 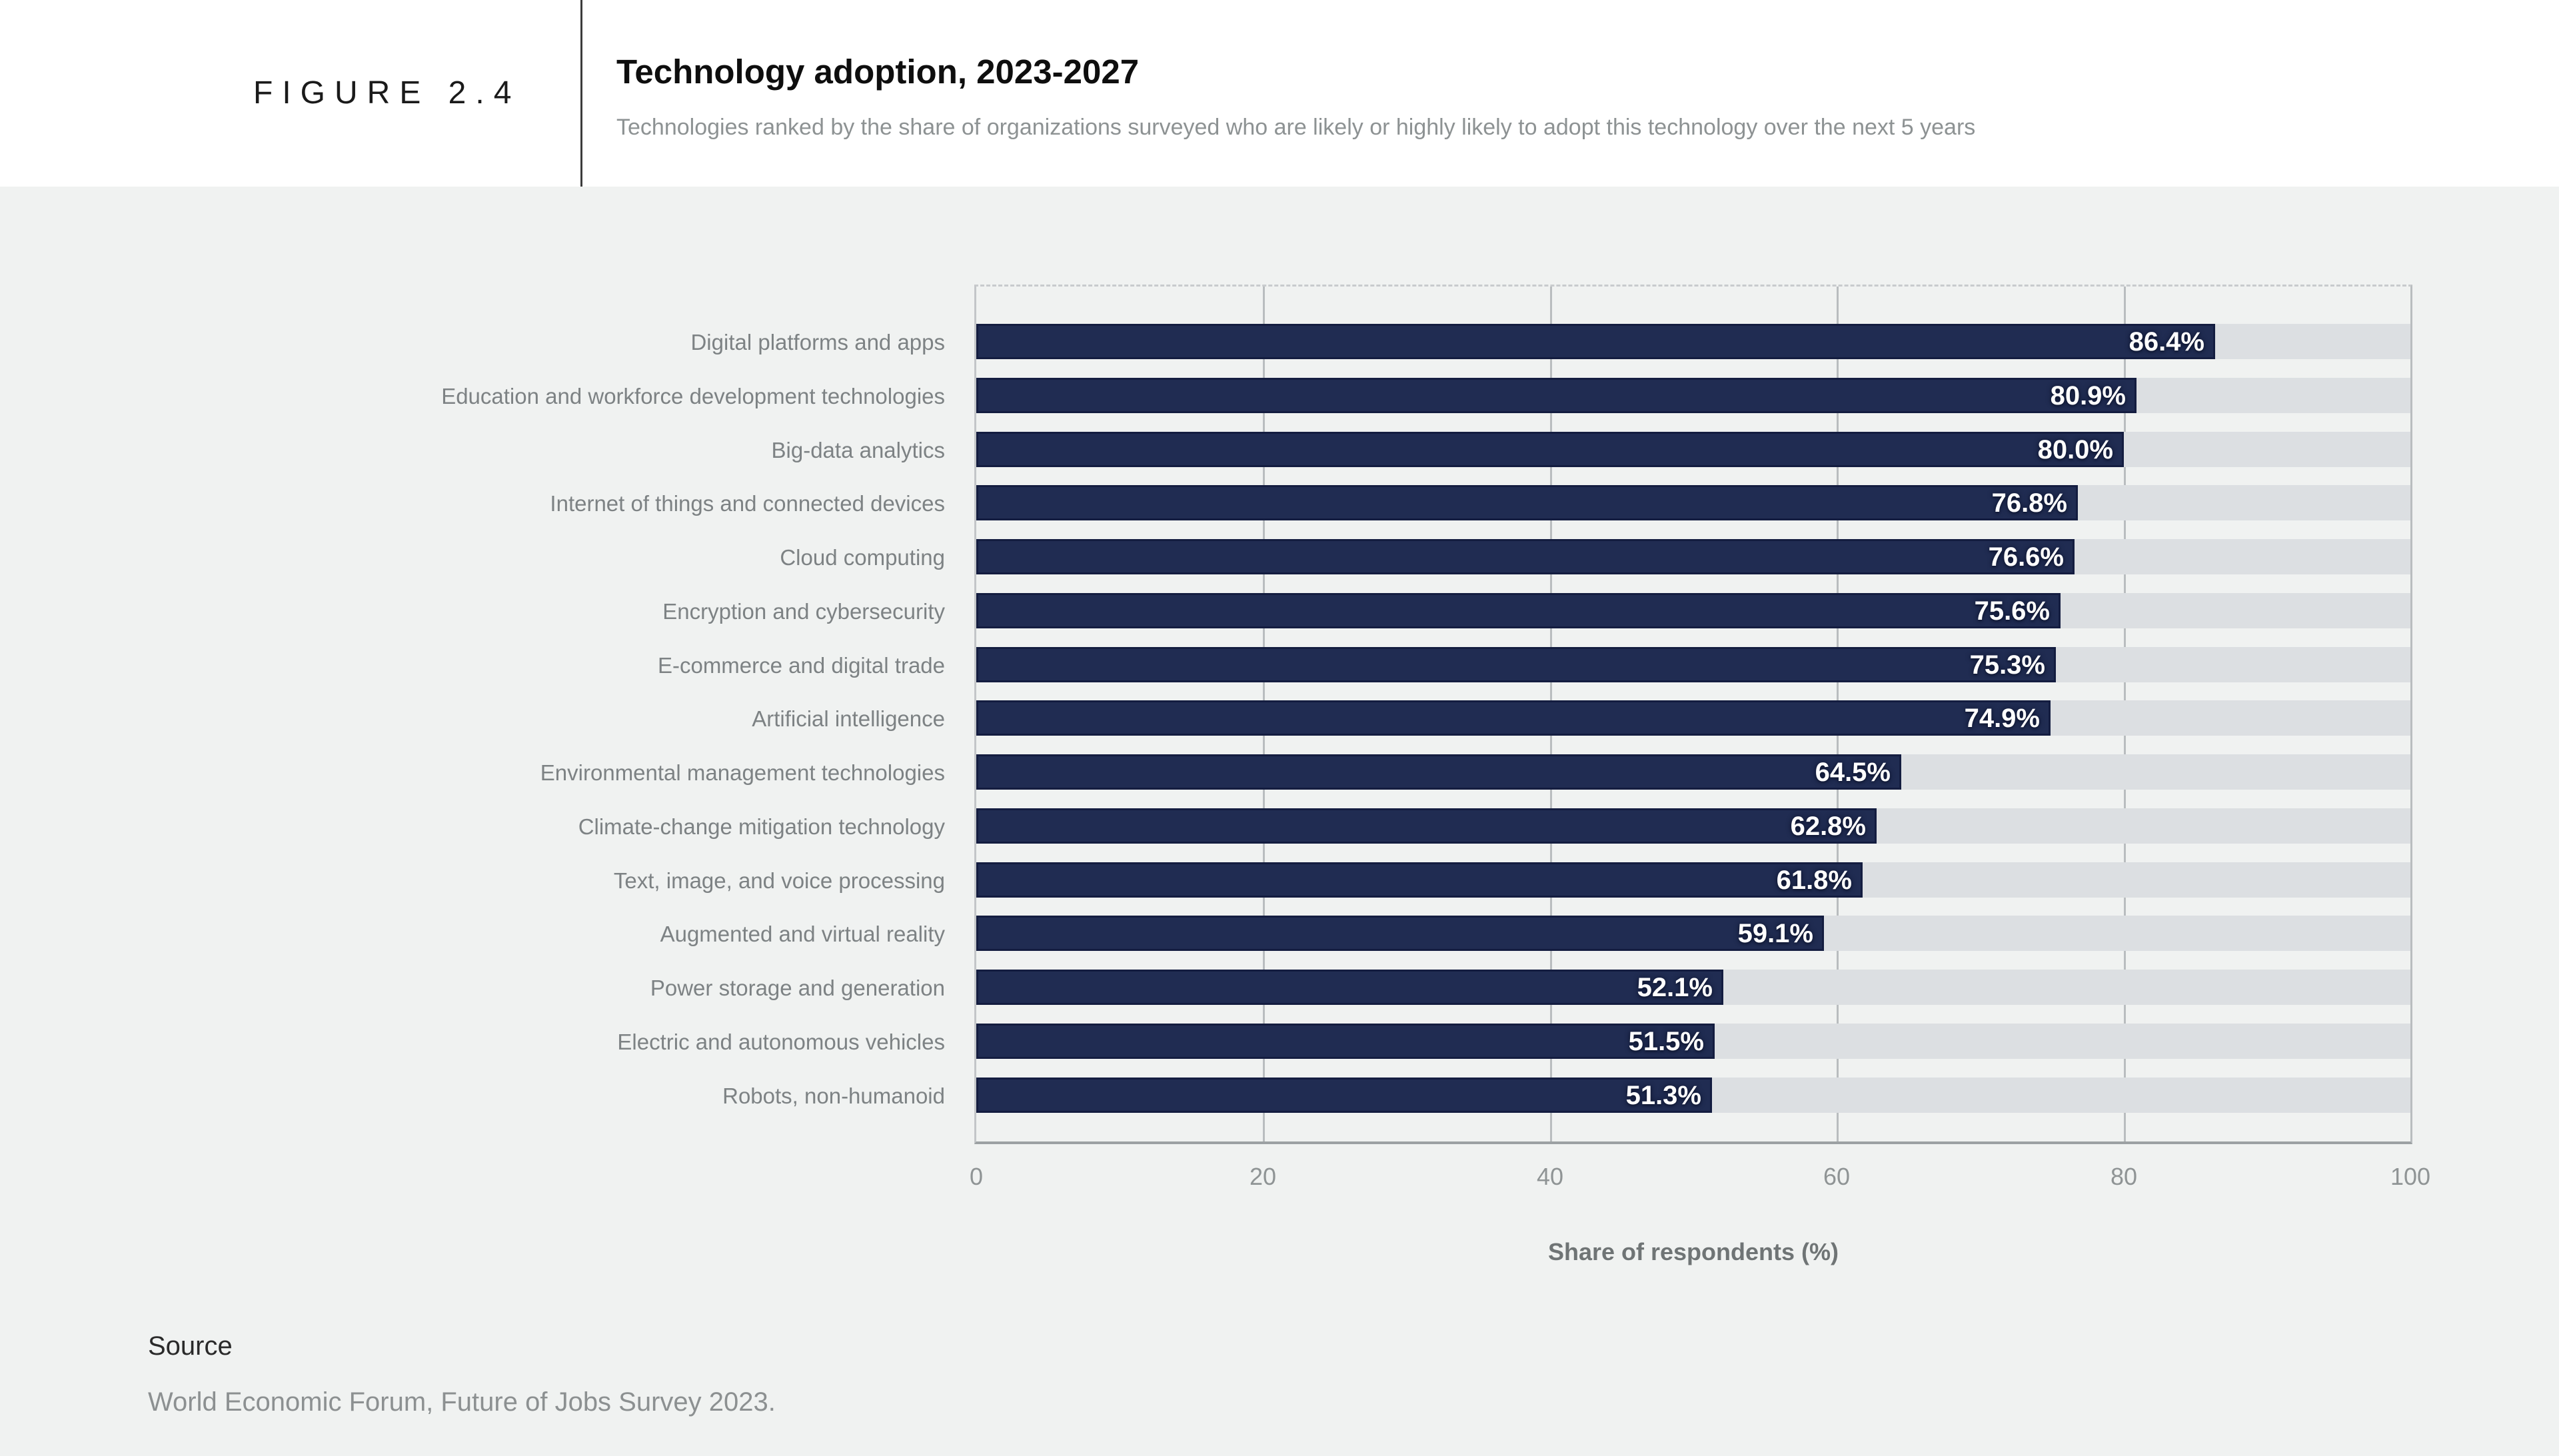 What do you see at coordinates (2007, 665) in the screenshot?
I see `bar-value-label: 75.3%` at bounding box center [2007, 665].